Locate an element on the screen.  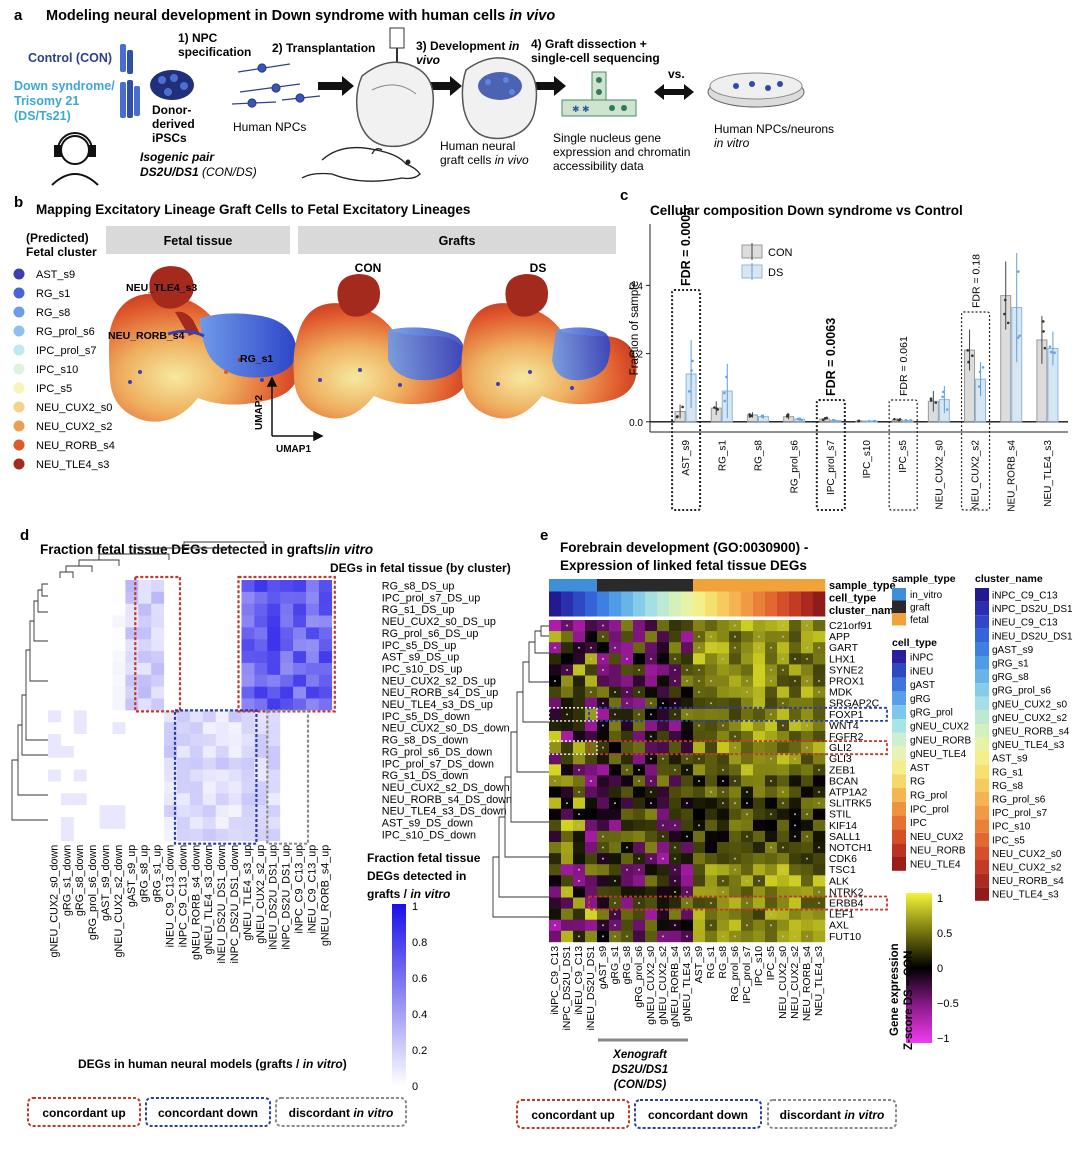
colorbar-d-title-2: DEGs detected in is located at coordinates (416, 876).